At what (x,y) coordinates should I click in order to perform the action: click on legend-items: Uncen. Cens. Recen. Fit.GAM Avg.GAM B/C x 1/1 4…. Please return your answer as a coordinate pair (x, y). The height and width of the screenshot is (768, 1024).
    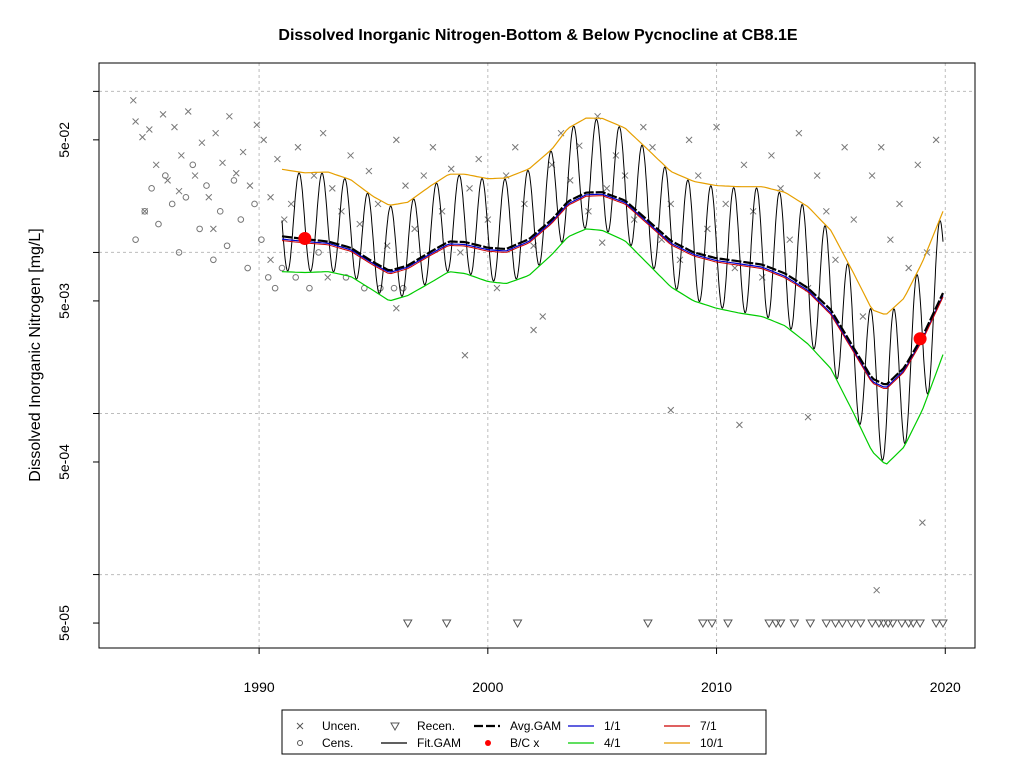
    Looking at the image, I should click on (510, 734).